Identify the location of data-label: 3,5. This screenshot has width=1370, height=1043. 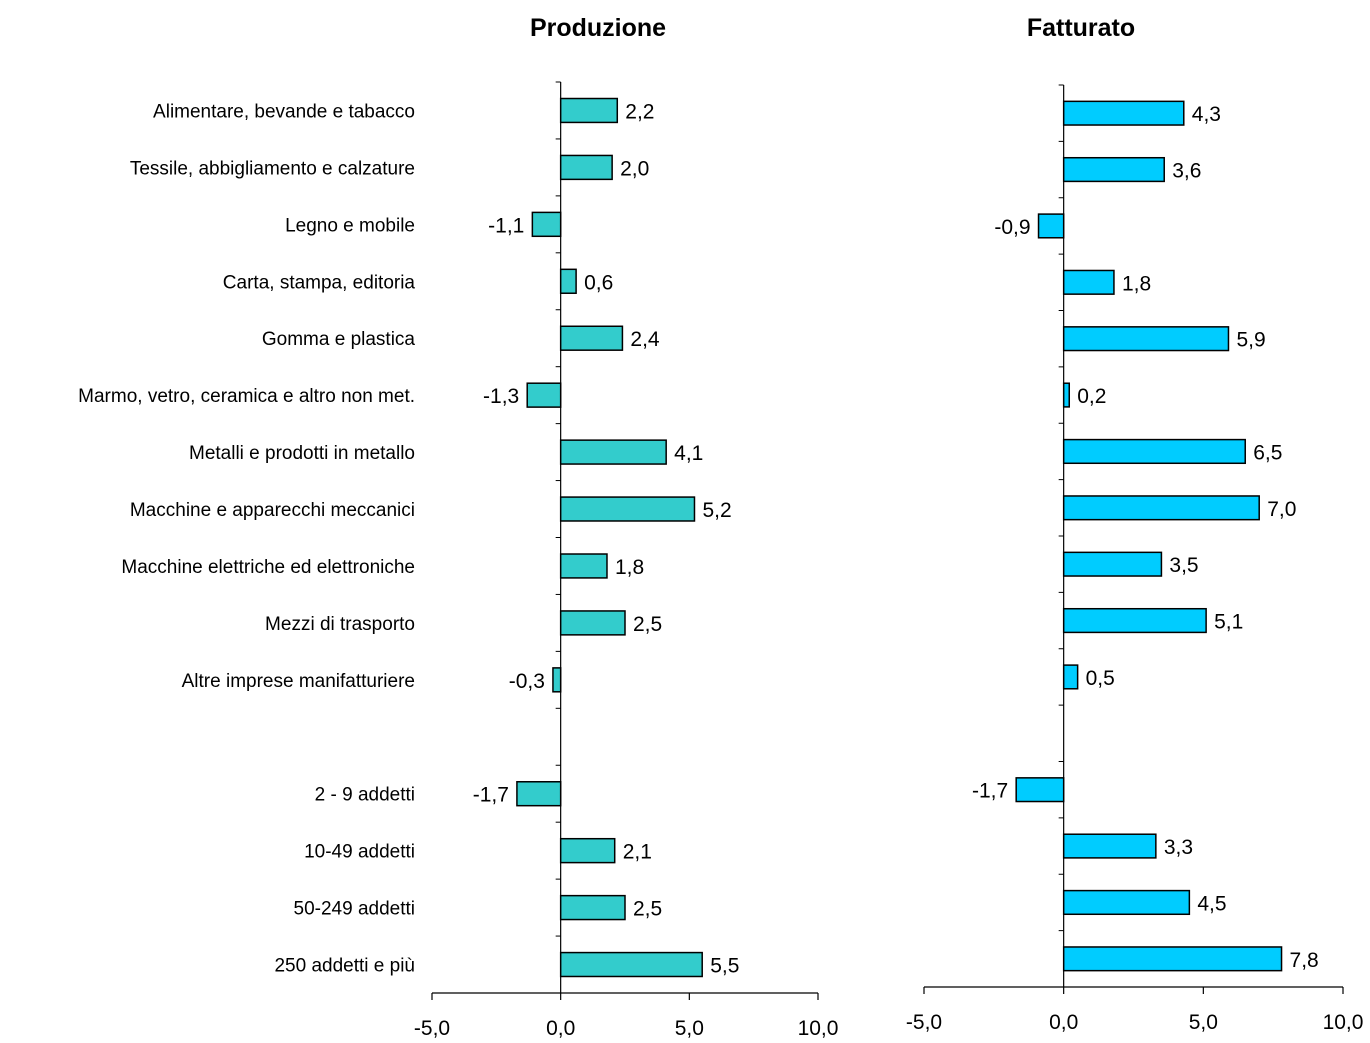
(1183, 565).